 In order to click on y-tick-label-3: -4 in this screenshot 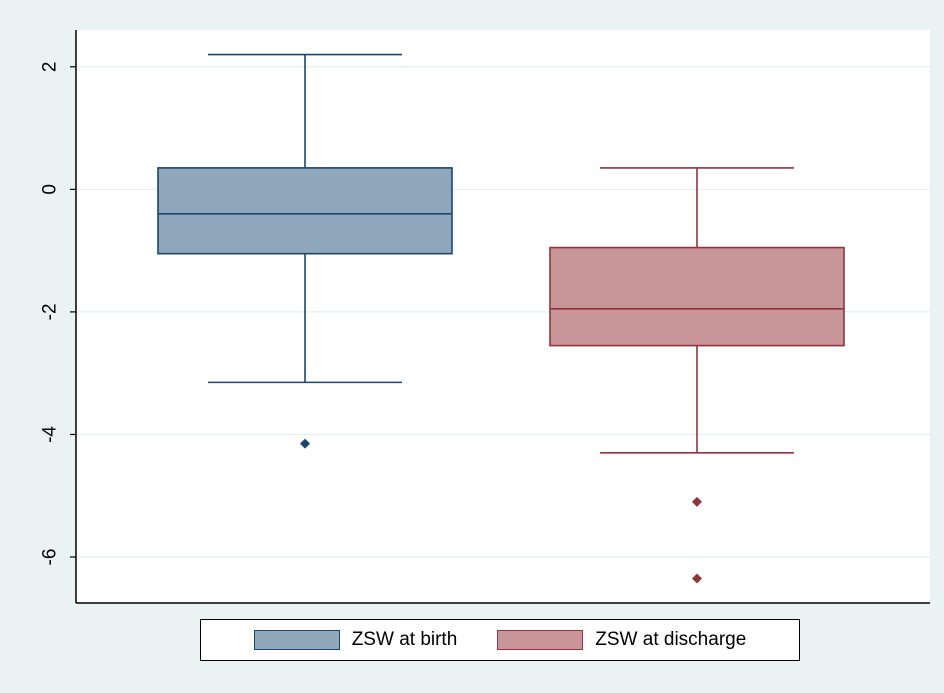, I will do `click(50, 434)`.